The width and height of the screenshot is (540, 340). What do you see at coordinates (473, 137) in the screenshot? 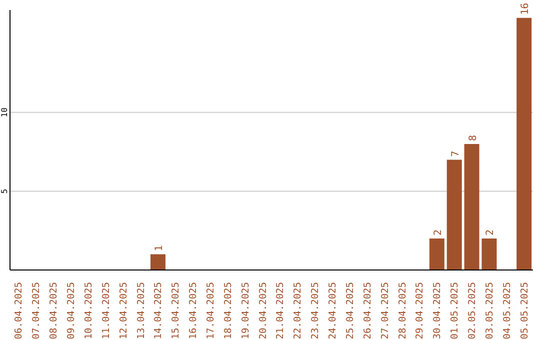
I see `data-label: 8` at bounding box center [473, 137].